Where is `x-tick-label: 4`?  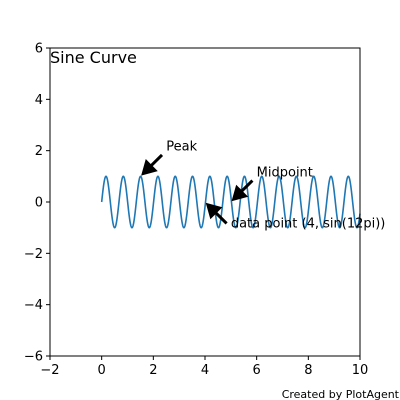
x-tick-label: 4 is located at coordinates (205, 370).